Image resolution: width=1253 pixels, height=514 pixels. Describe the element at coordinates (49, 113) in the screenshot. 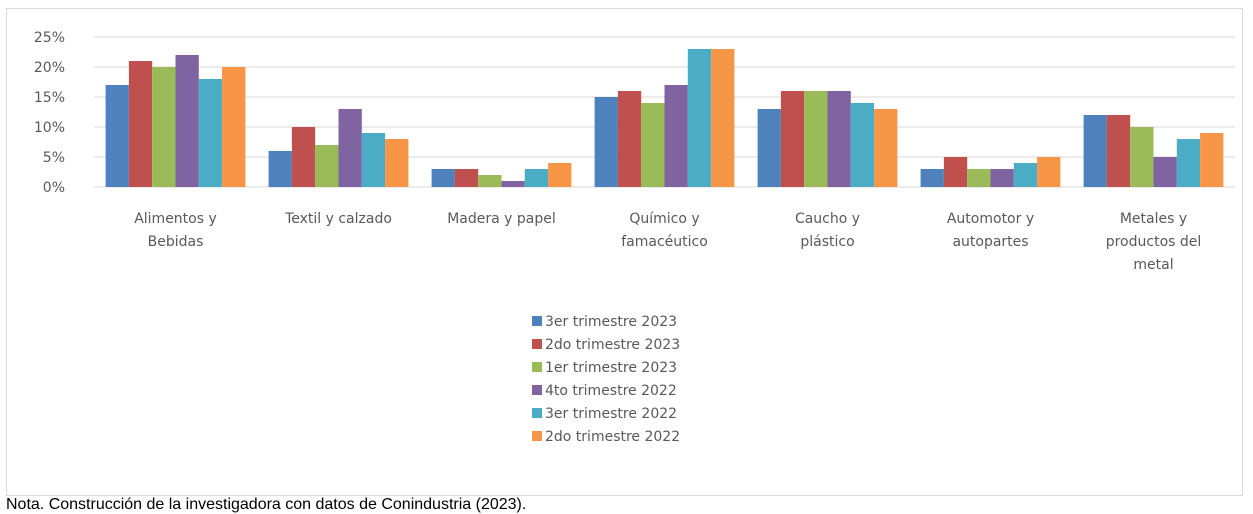

I see `y-axis-ticks: 0% 5% 10% 15% 20% 25%` at that location.